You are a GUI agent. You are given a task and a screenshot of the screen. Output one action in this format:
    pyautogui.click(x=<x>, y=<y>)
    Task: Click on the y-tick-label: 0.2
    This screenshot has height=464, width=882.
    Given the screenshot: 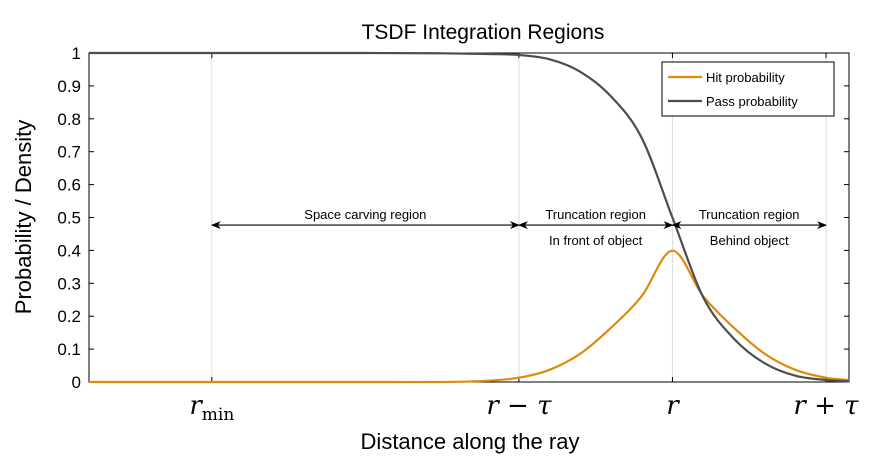 What is the action you would take?
    pyautogui.click(x=69, y=316)
    